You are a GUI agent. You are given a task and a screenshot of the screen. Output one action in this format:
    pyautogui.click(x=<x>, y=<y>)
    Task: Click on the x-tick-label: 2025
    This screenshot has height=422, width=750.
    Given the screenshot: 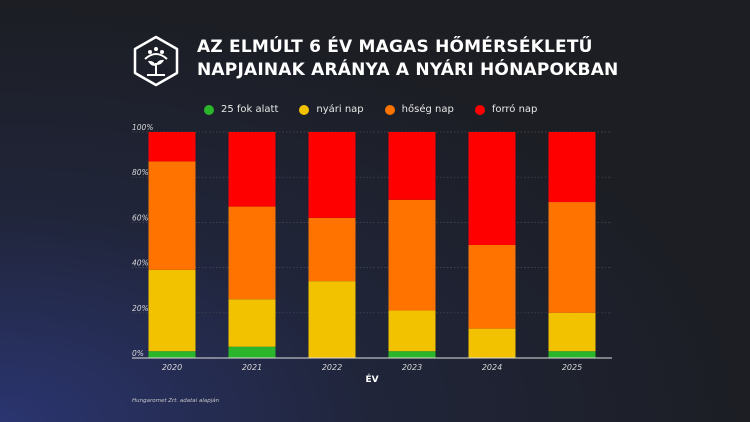 What is the action you would take?
    pyautogui.click(x=572, y=367)
    